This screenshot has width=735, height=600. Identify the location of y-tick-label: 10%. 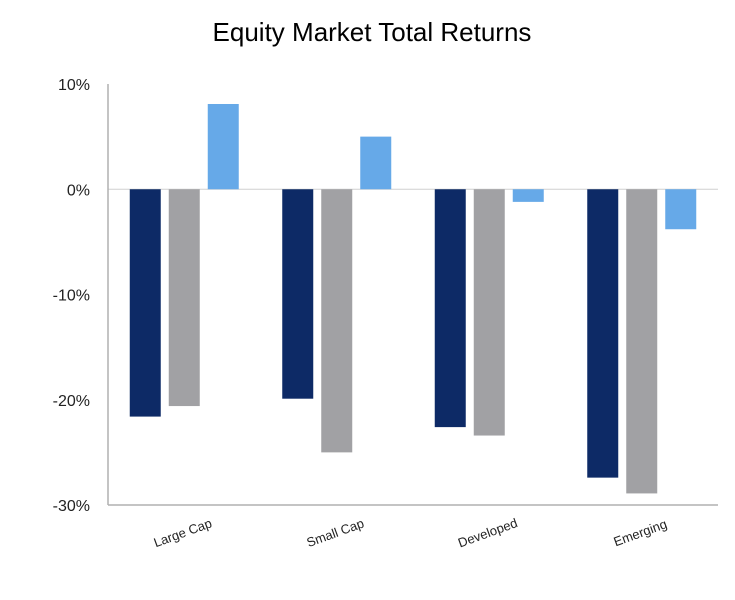
(74, 85).